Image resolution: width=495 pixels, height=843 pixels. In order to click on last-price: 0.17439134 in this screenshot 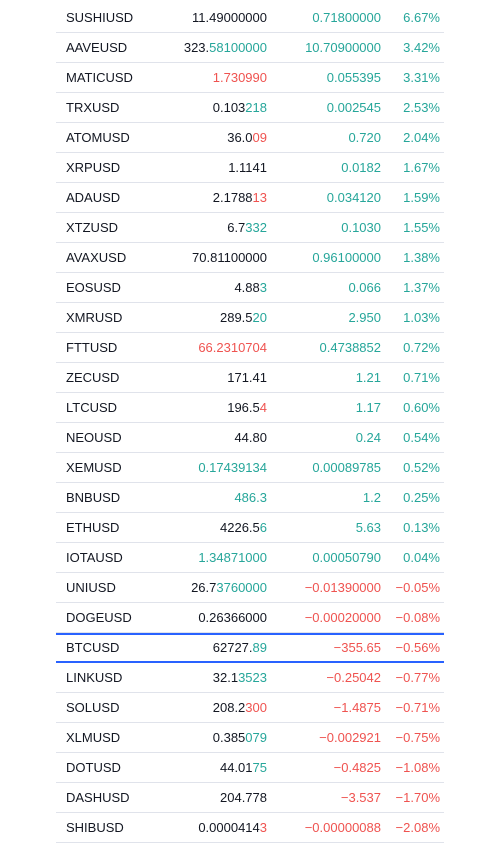, I will do `click(232, 468)`.